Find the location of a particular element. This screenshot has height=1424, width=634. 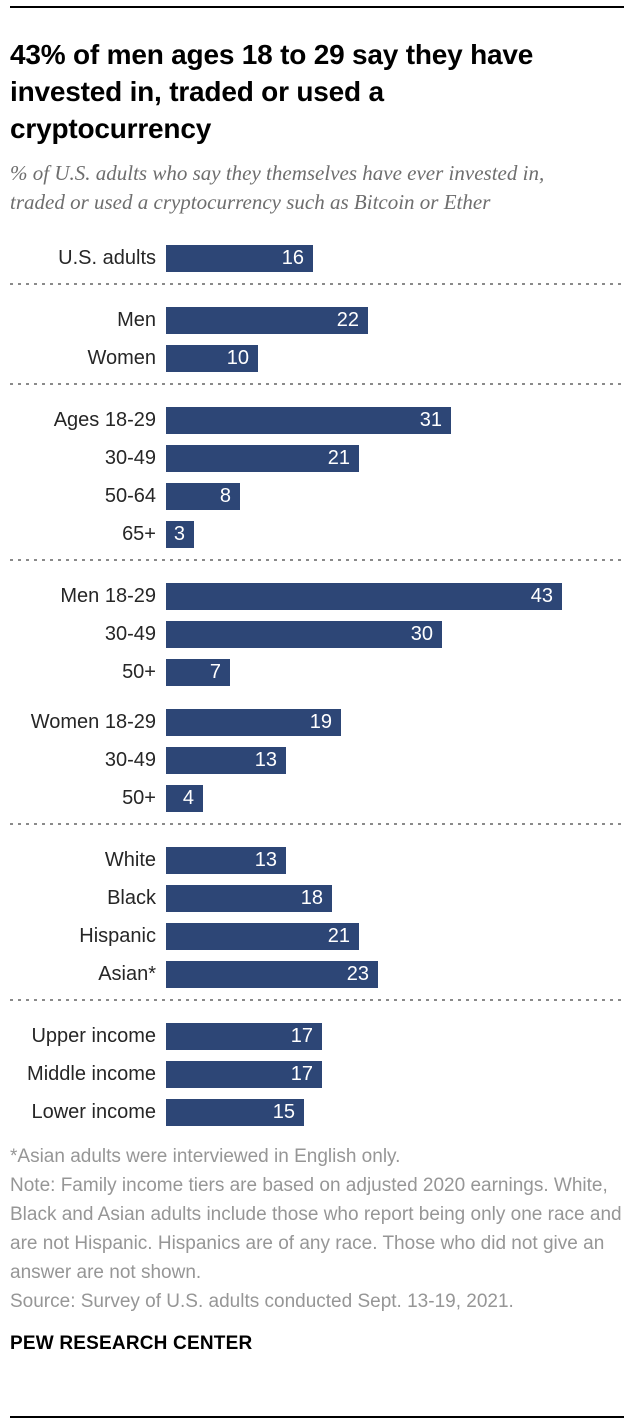

bar-value-label: 19 is located at coordinates (320, 722).